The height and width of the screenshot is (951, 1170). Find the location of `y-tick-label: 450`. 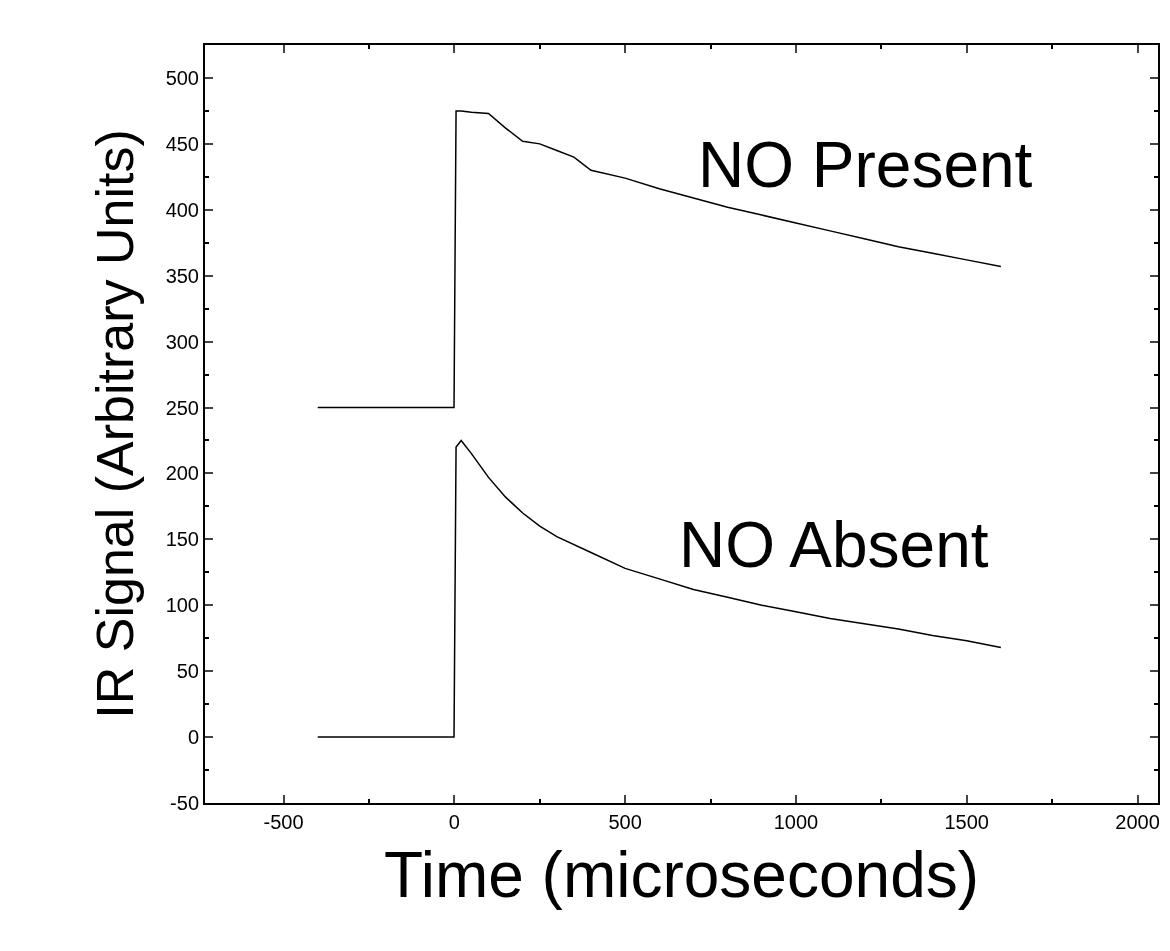

y-tick-label: 450 is located at coordinates (182, 143).